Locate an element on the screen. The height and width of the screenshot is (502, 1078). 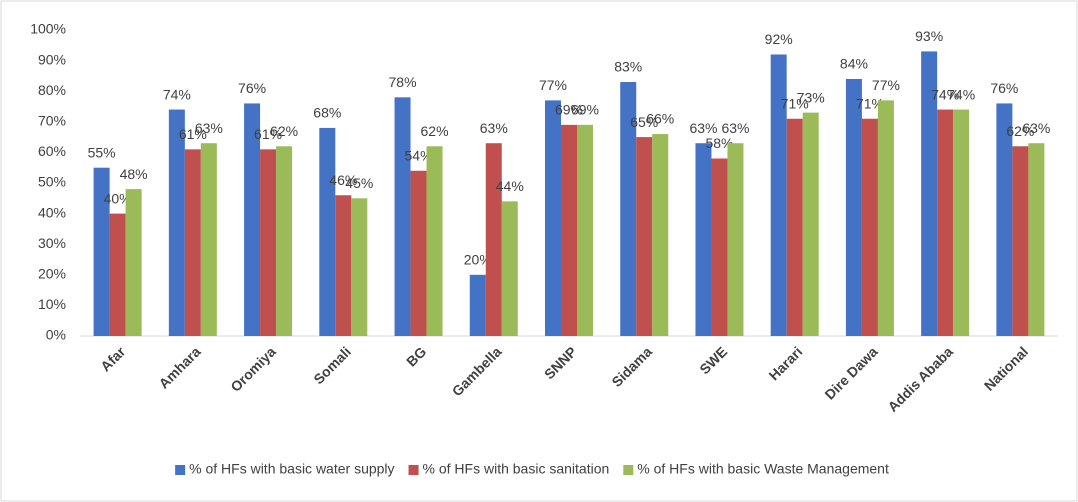
y-tick-label: 70% is located at coordinates (52, 121).